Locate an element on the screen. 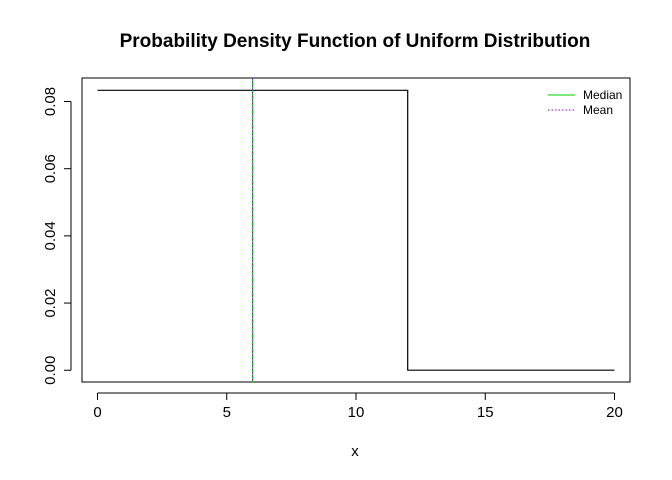 The width and height of the screenshot is (672, 480). x-tick-label: 0 is located at coordinates (97, 412).